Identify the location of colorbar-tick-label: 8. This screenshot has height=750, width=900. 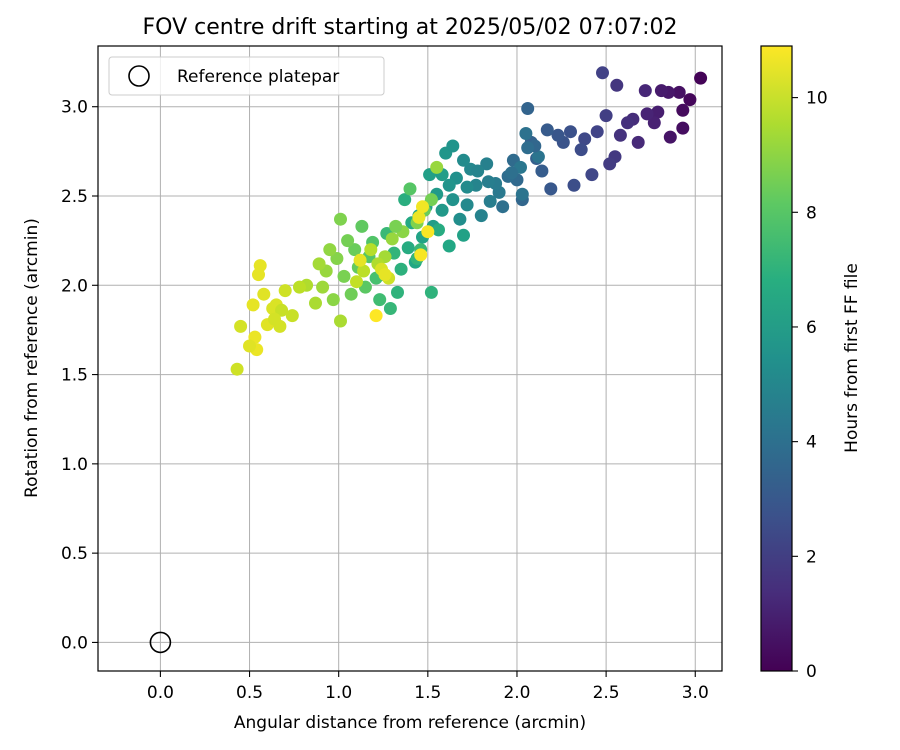
(811, 213).